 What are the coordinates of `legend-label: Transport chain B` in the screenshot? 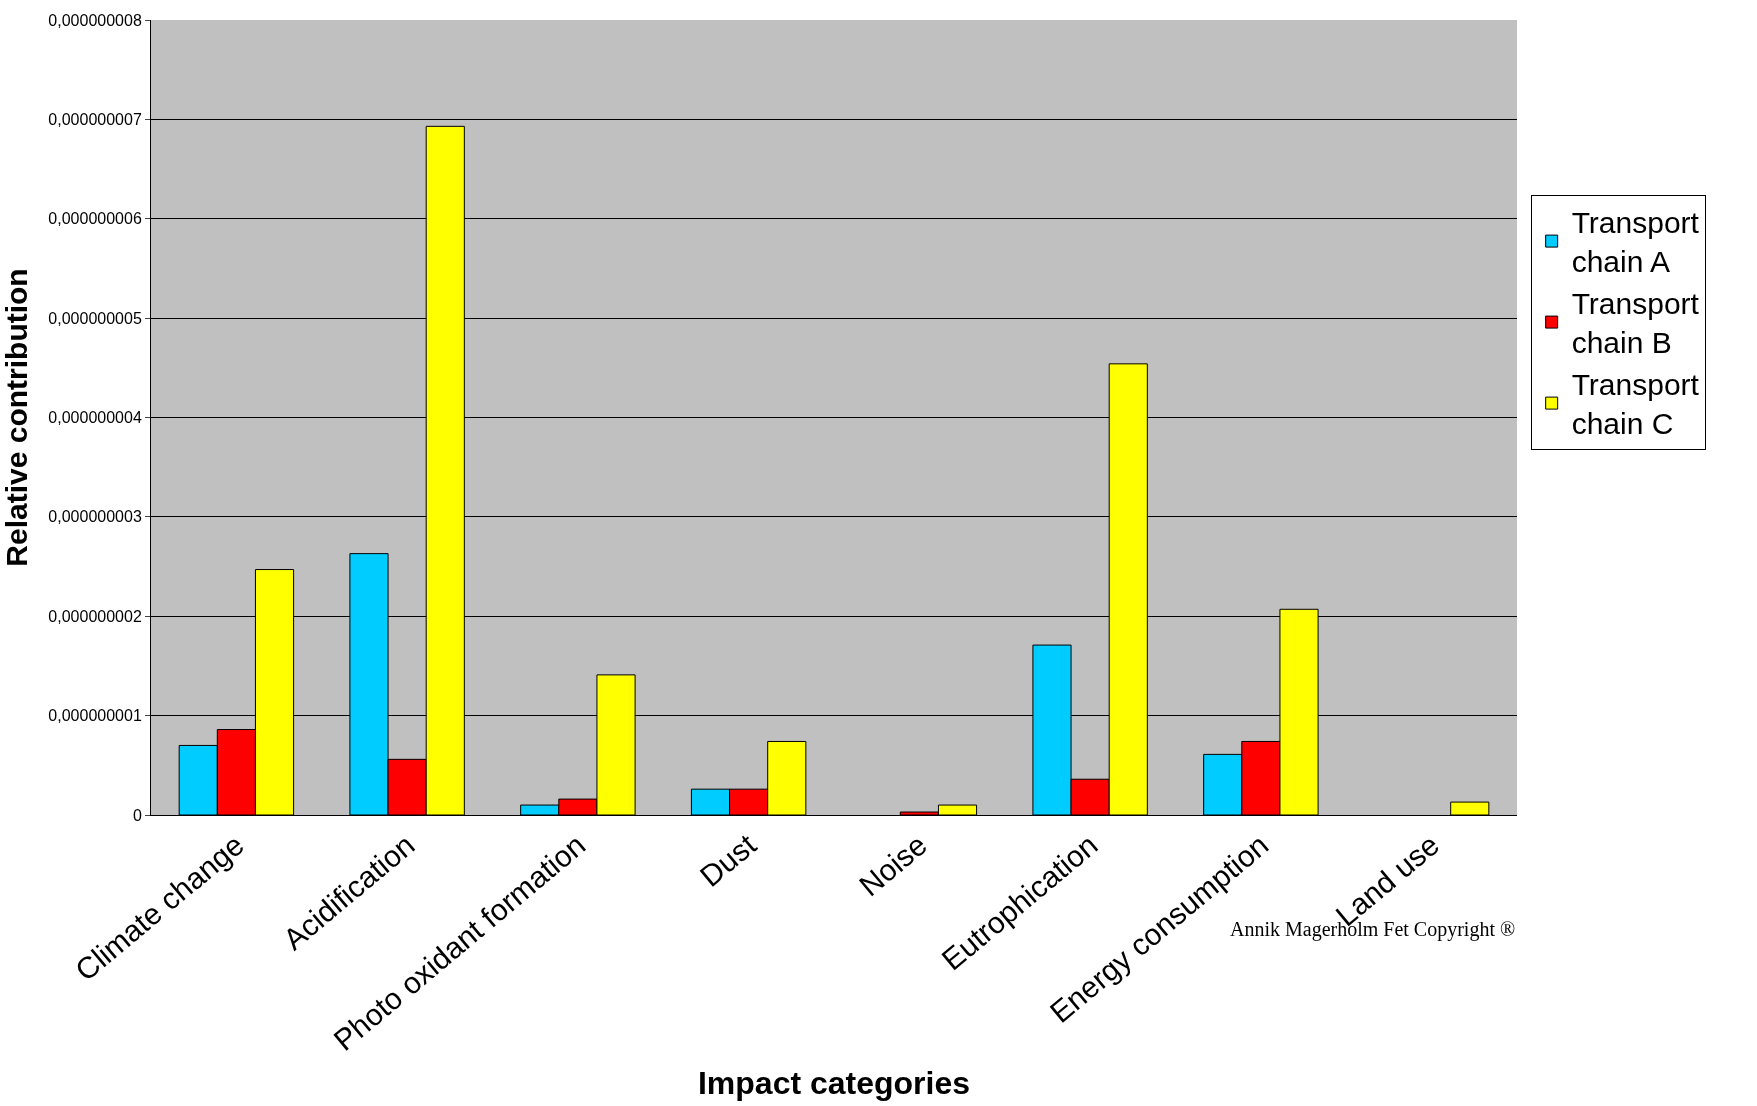 It's located at (1635, 323).